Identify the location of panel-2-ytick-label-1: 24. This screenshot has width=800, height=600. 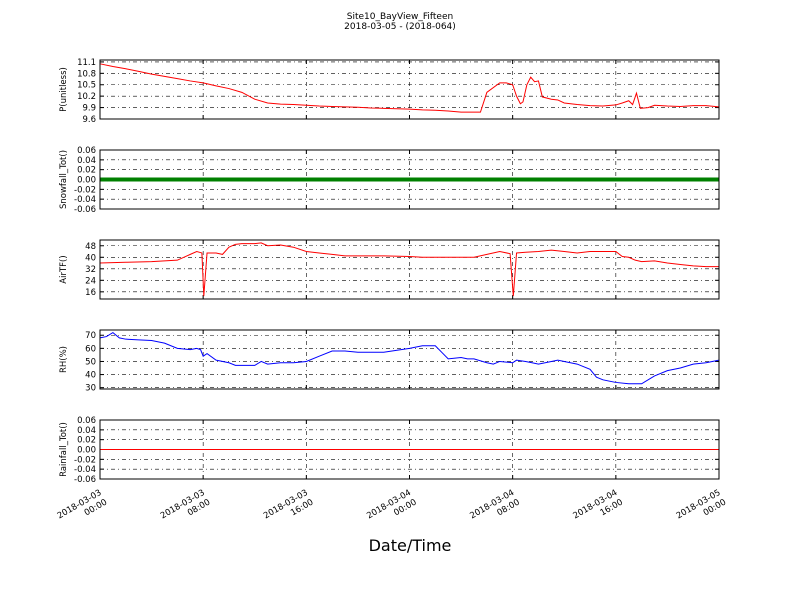
(90, 281).